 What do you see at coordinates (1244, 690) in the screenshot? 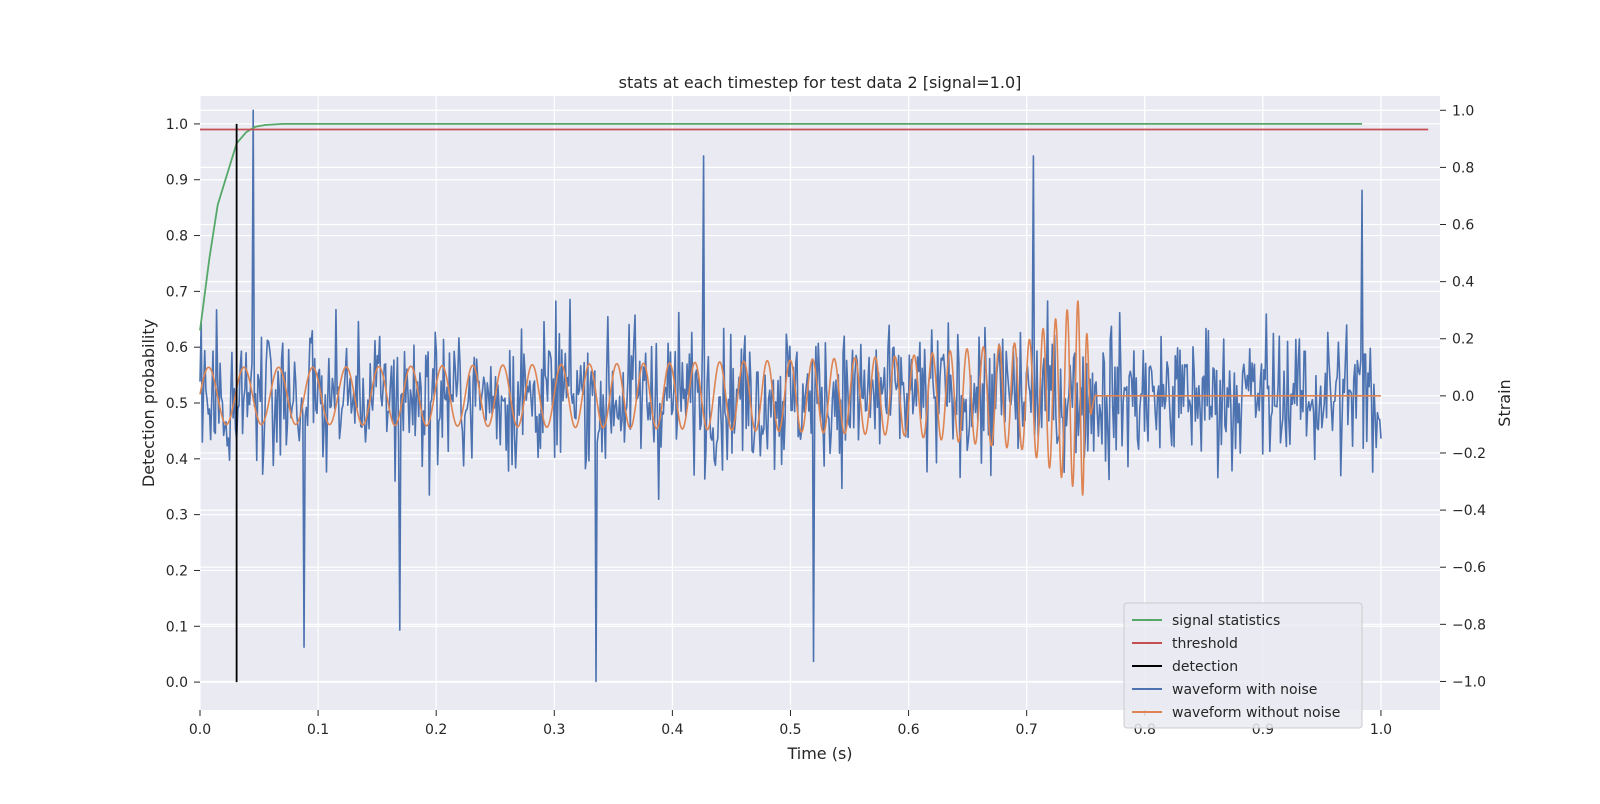
I see `legend-label: waveform with noise` at bounding box center [1244, 690].